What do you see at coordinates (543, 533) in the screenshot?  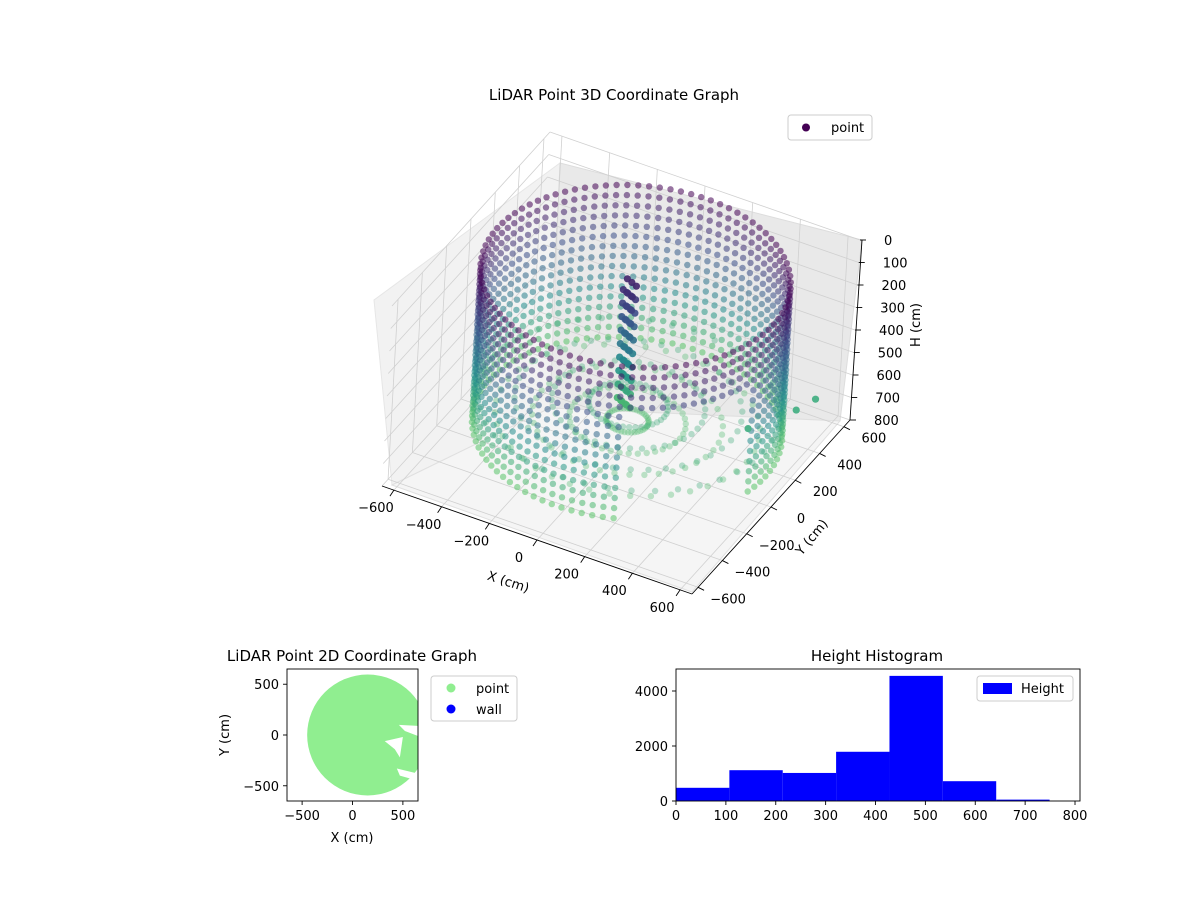 I see `grid-line-y` at bounding box center [543, 533].